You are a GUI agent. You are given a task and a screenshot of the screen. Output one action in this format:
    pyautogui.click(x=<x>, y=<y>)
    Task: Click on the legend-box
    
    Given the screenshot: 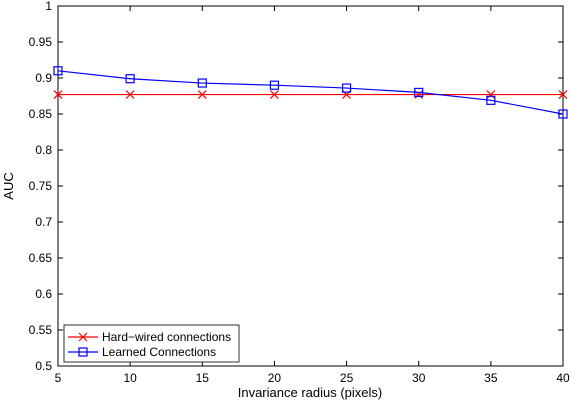 What is the action you would take?
    pyautogui.click(x=151, y=343)
    